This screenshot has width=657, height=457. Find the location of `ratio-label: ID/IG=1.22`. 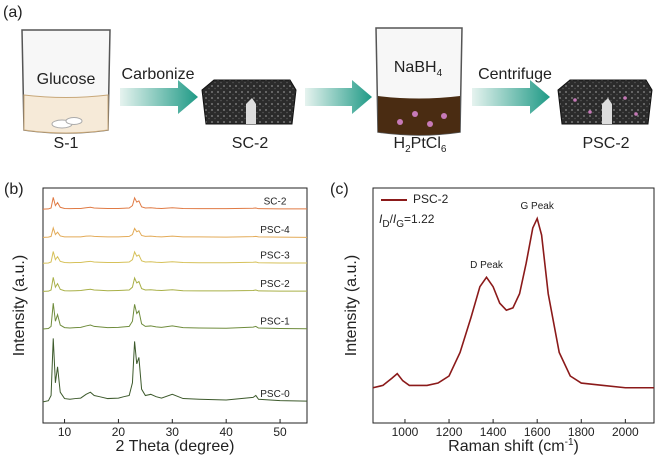

ratio-label: ID/IG=1.22 is located at coordinates (407, 220).